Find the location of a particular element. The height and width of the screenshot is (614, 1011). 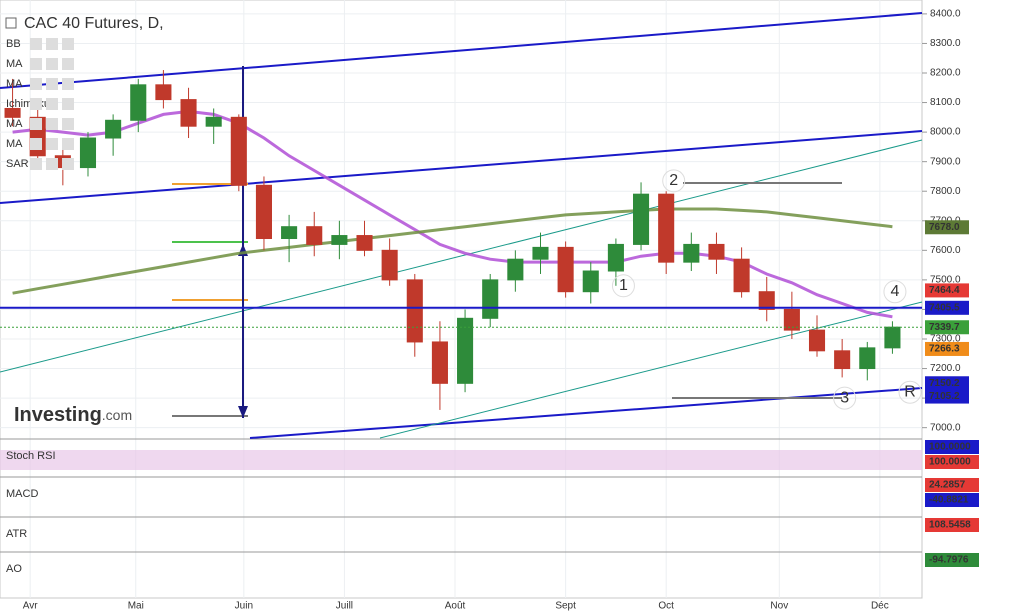

logo-text: Investing is located at coordinates (58, 415).